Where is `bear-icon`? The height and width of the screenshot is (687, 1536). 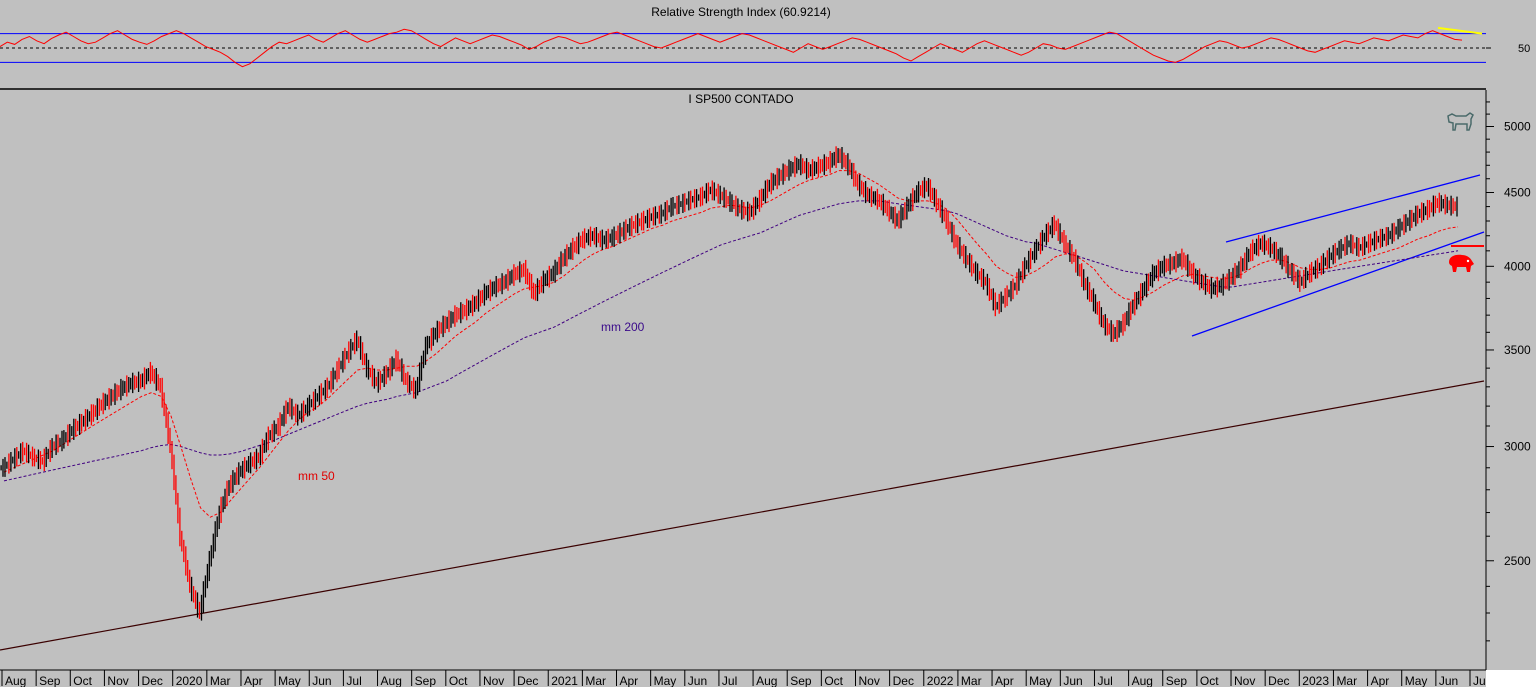
bear-icon is located at coordinates (1461, 263).